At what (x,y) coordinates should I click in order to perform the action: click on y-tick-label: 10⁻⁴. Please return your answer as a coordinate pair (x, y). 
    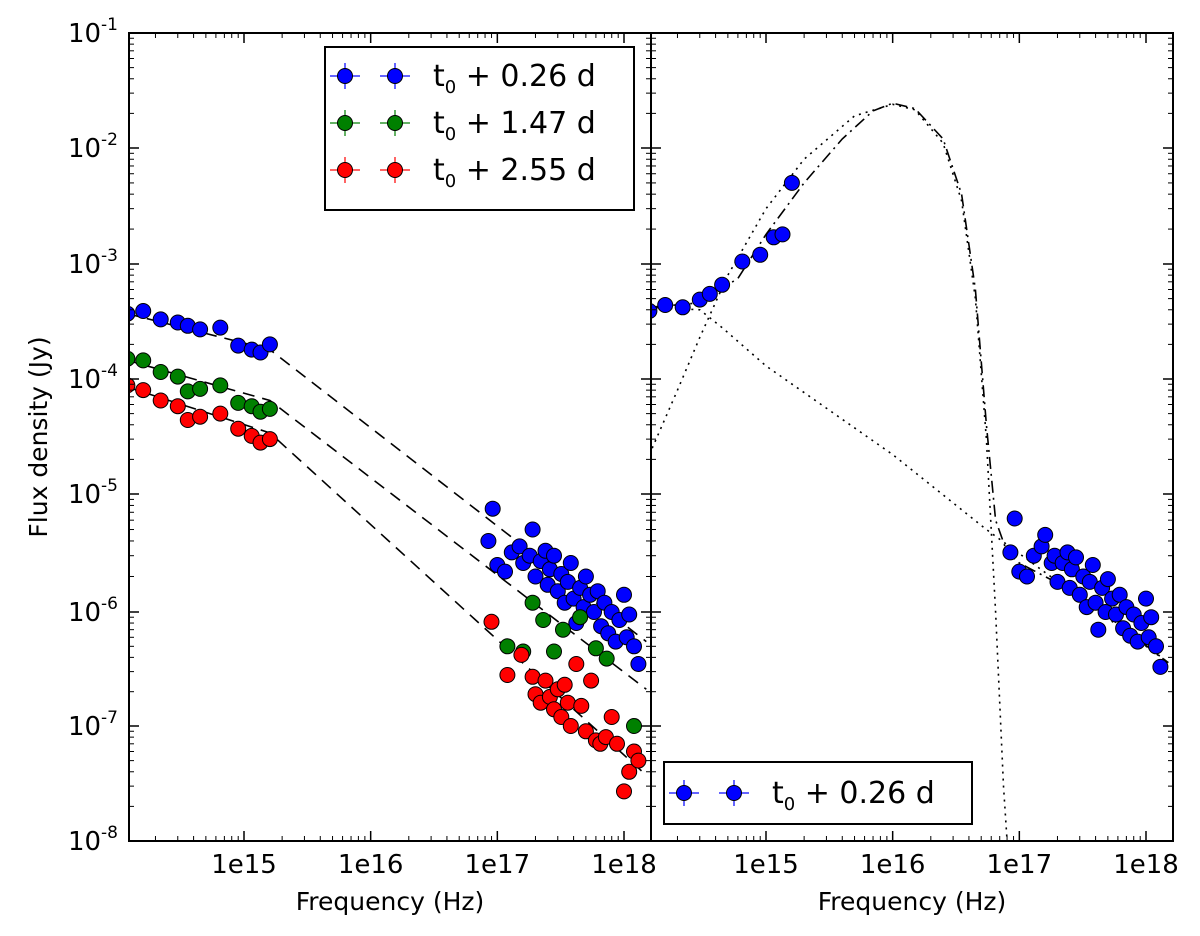
    Looking at the image, I should click on (93, 378).